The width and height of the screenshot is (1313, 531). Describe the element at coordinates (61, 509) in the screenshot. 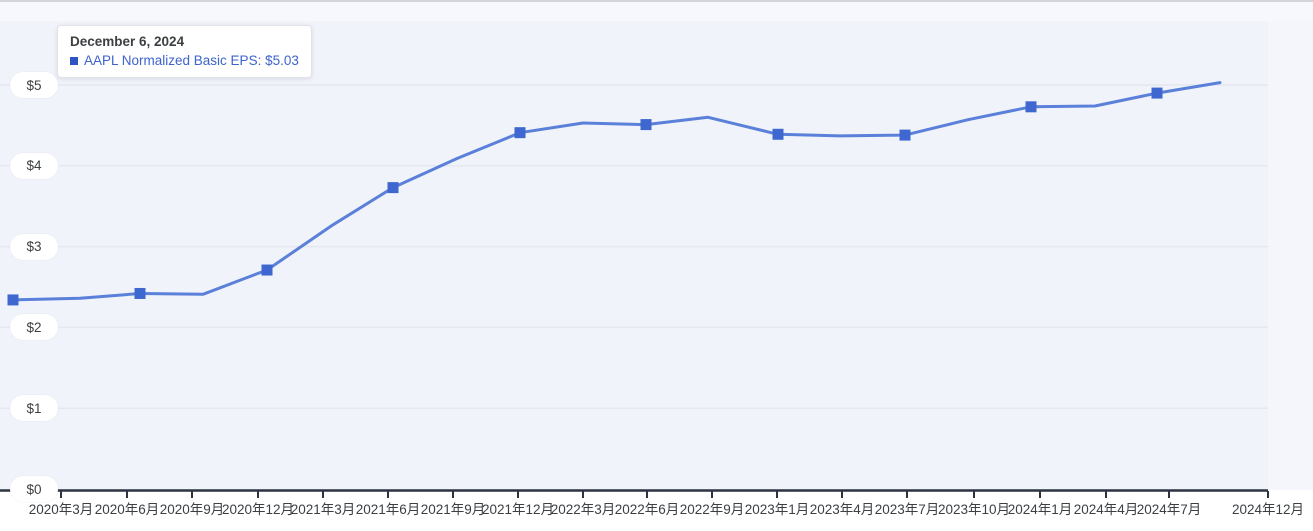

I see `x-tick-label: 2020年3月` at that location.